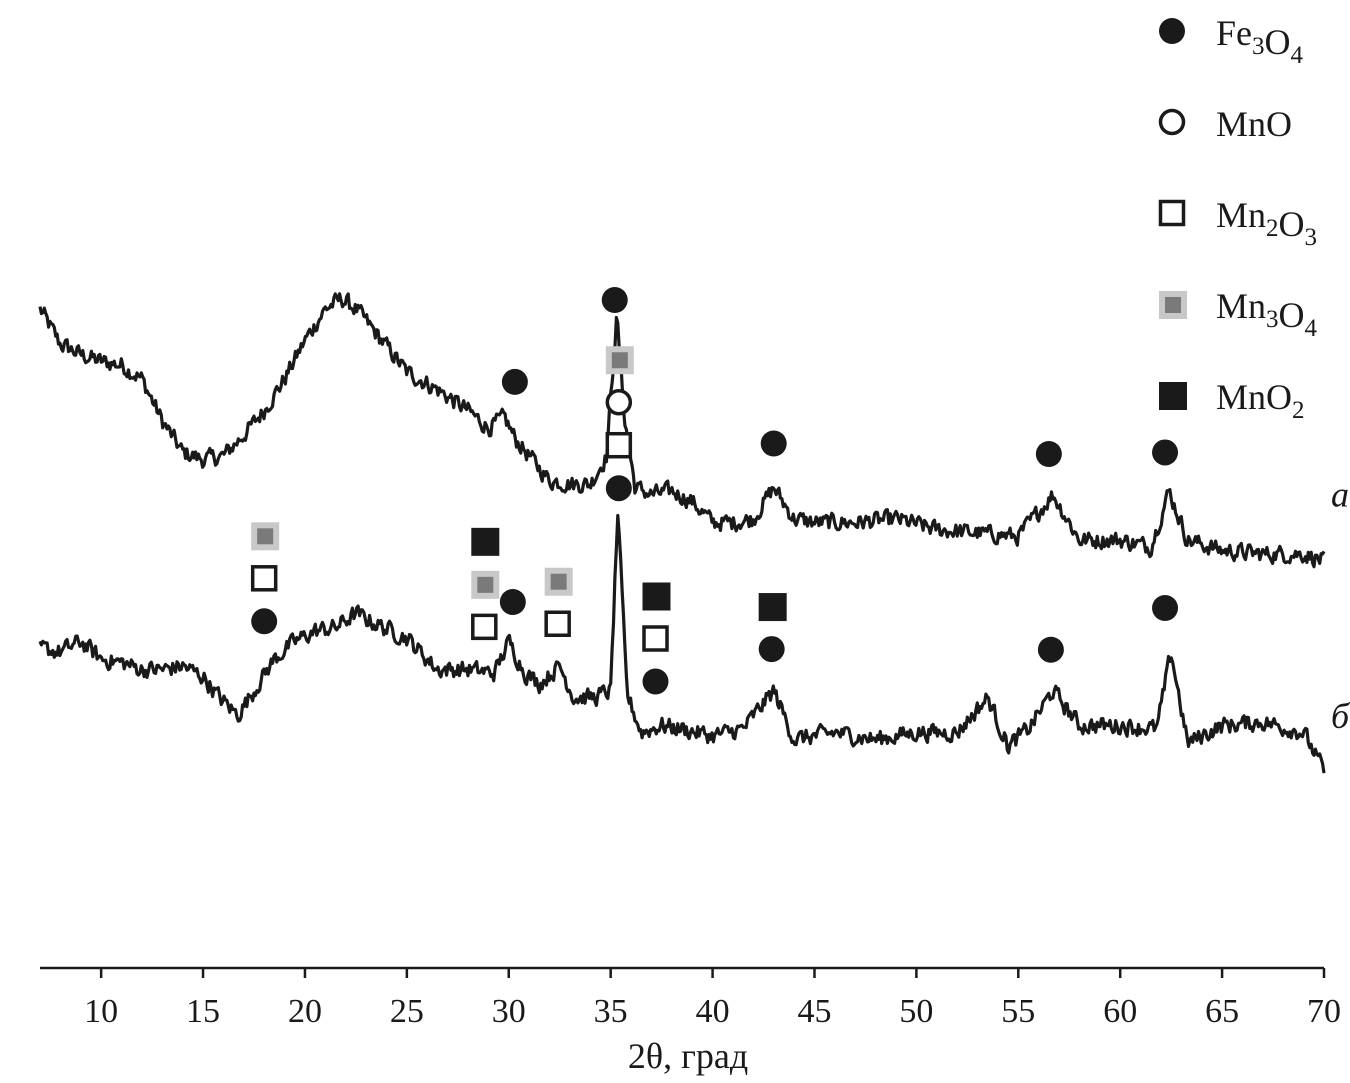  Describe the element at coordinates (618, 488) in the screenshot. I see `marker-Fe3O4-35.4-s1-0` at that location.